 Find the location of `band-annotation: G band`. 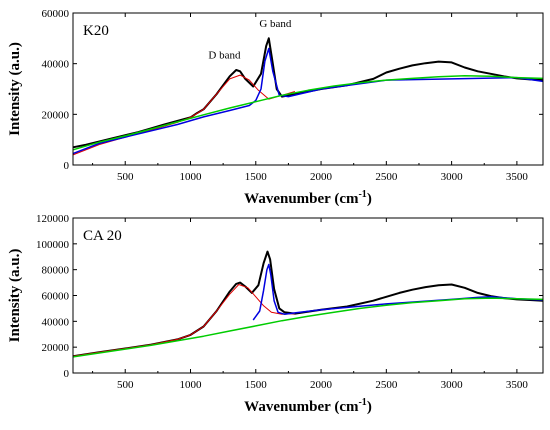

band-annotation: G band is located at coordinates (275, 24).